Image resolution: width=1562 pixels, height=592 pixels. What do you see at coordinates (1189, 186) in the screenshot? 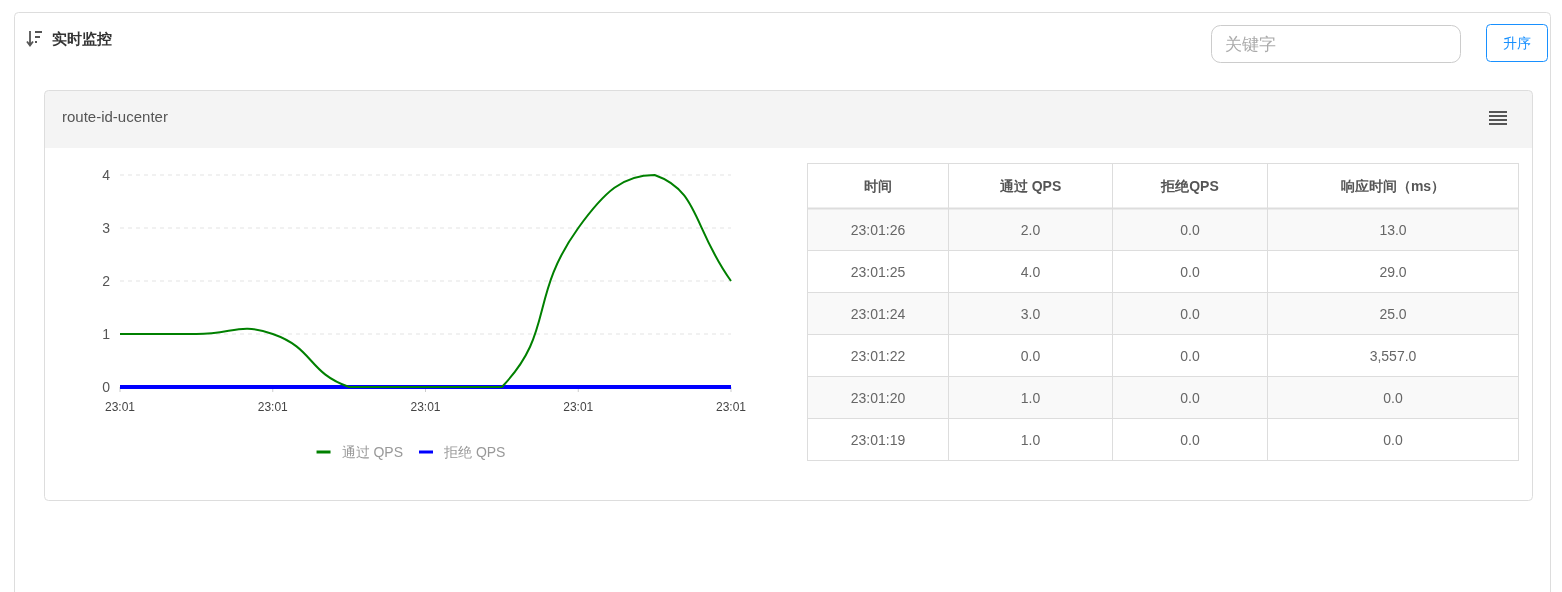
I see `category-label: 拒绝QPS` at bounding box center [1189, 186].